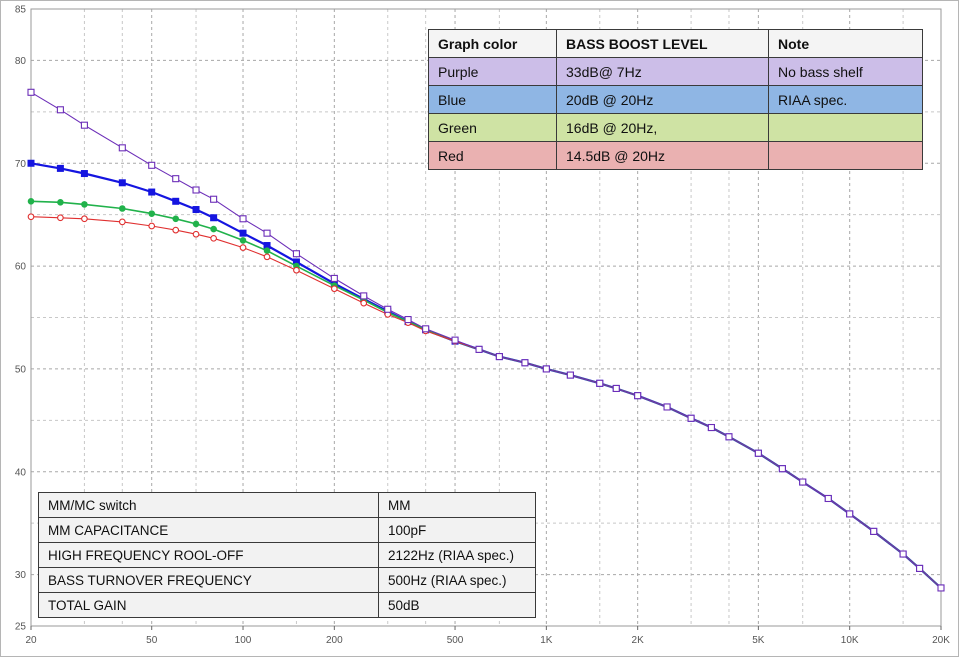  I want to click on svg-text: 1K, so click(546, 640).